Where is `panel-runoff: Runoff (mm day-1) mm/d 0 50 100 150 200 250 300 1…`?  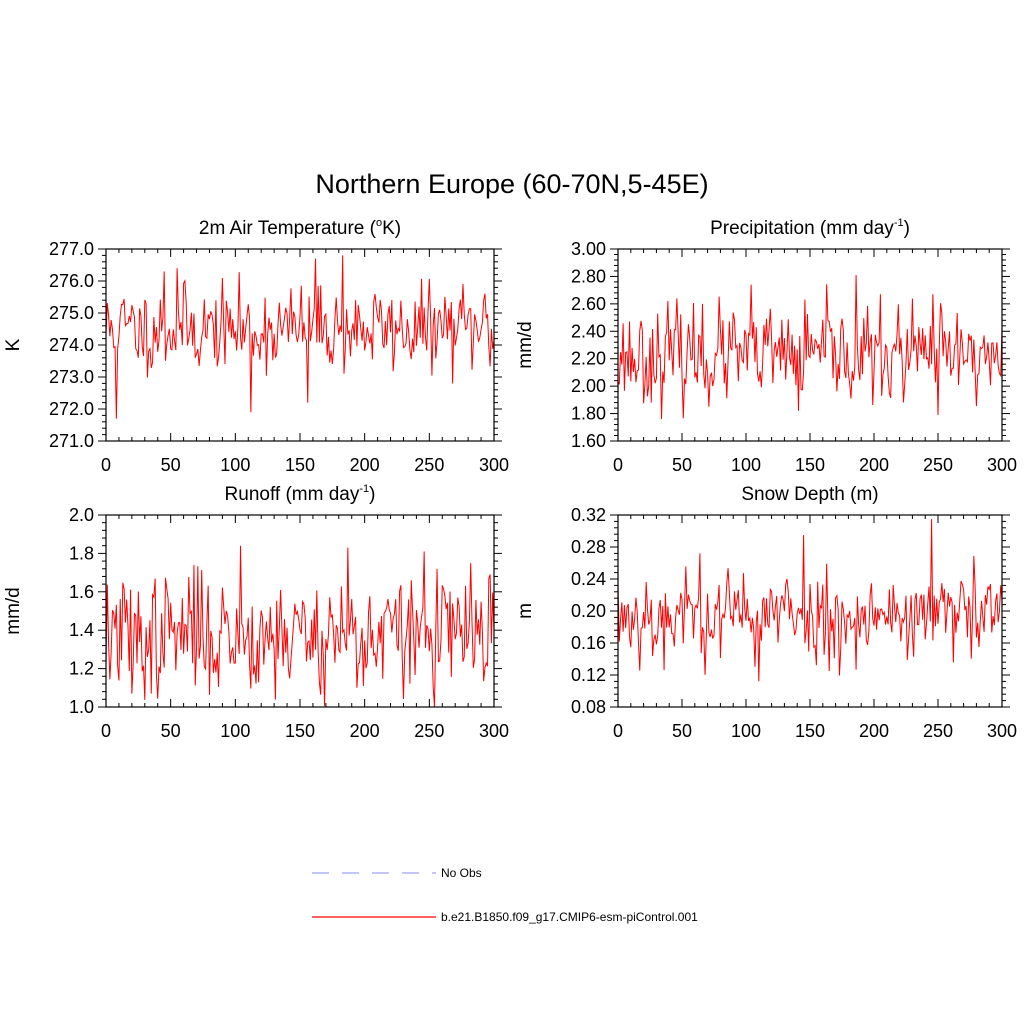 panel-runoff: Runoff (mm day-1) mm/d 0 50 100 150 200 250 300 1… is located at coordinates (256, 612).